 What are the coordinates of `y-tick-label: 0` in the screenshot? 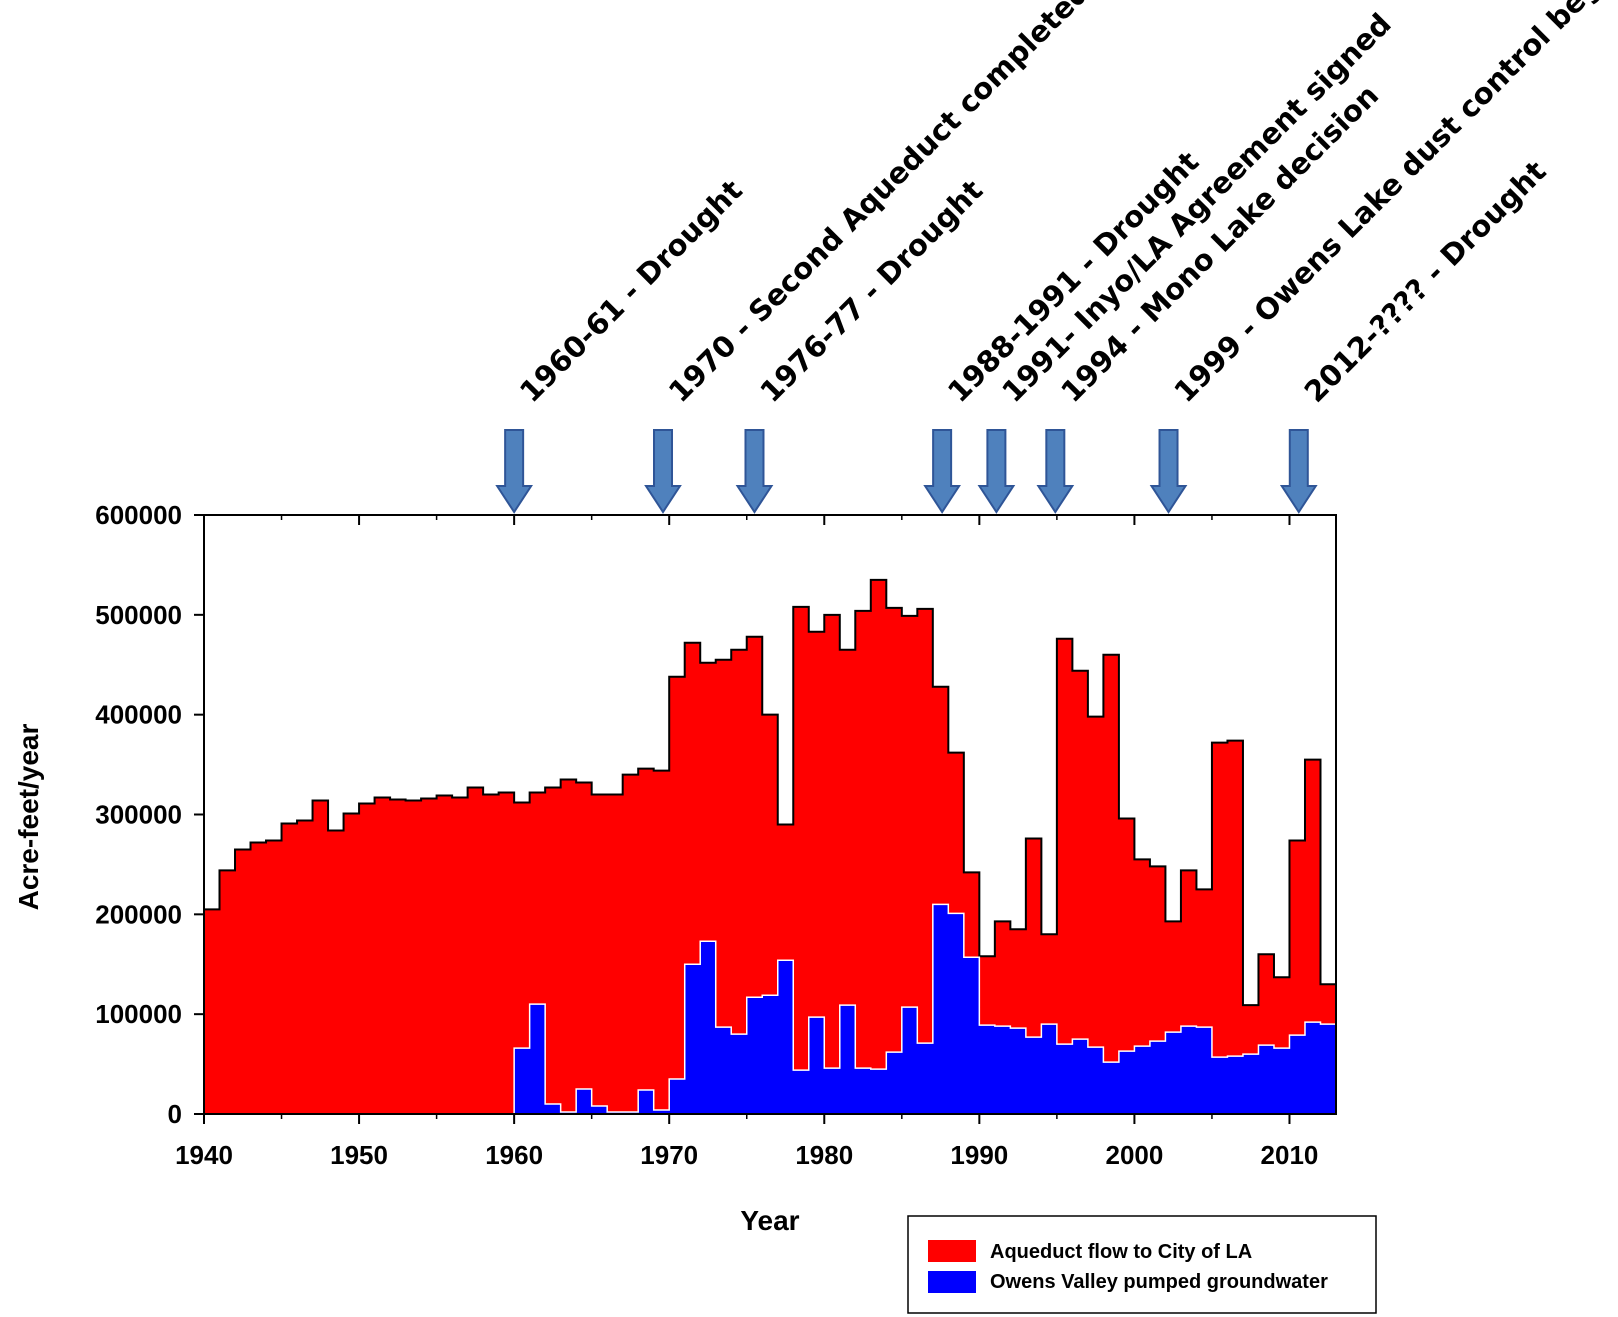 It's located at (175, 1114).